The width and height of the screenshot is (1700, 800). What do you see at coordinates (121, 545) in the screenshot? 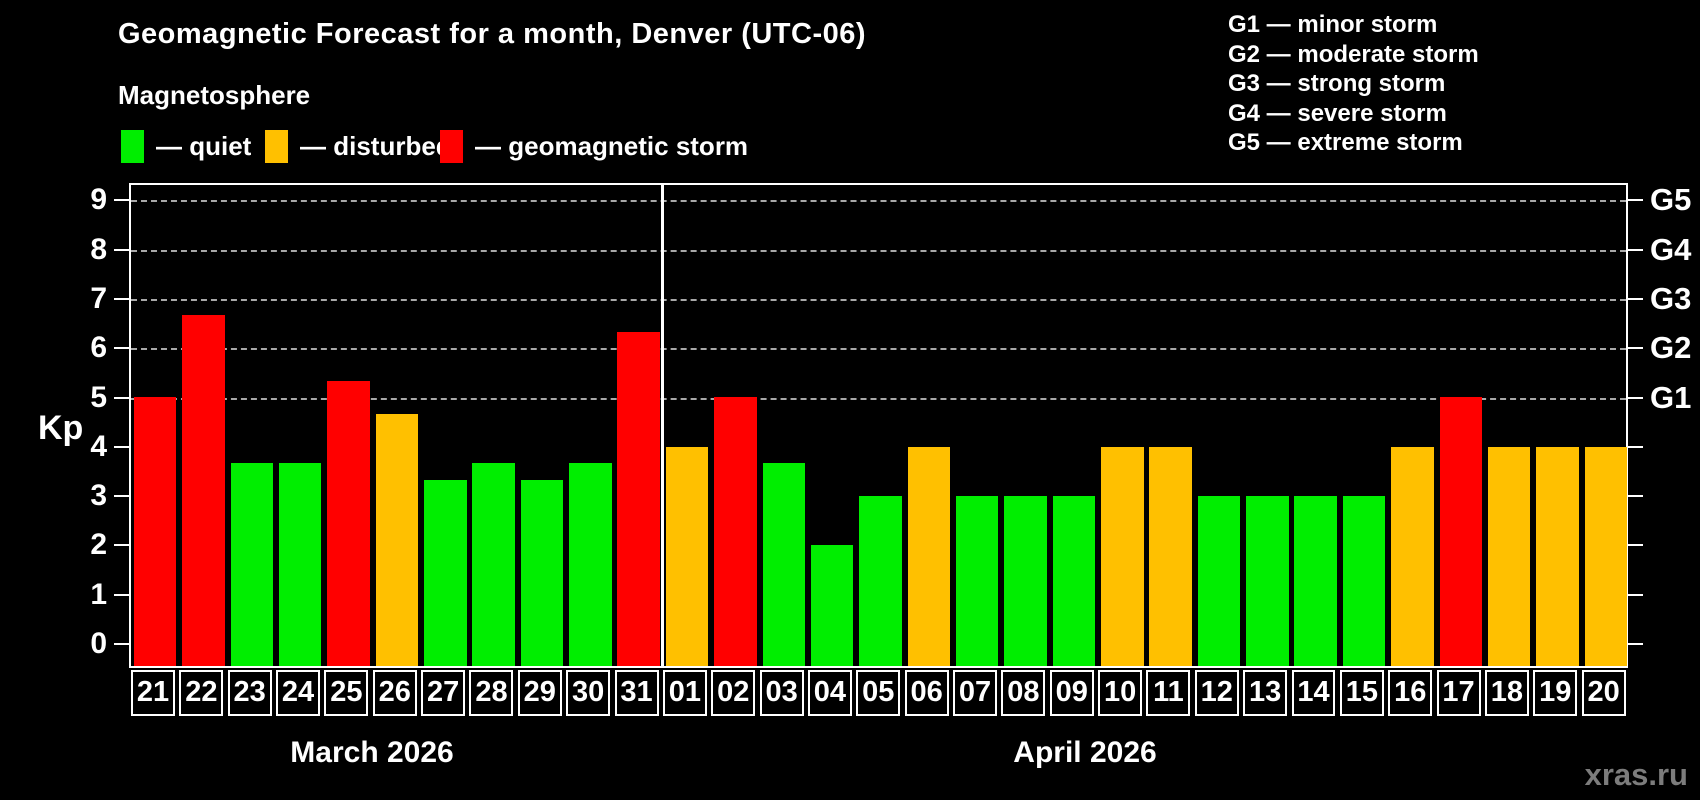
I see `left-tick-kp2` at bounding box center [121, 545].